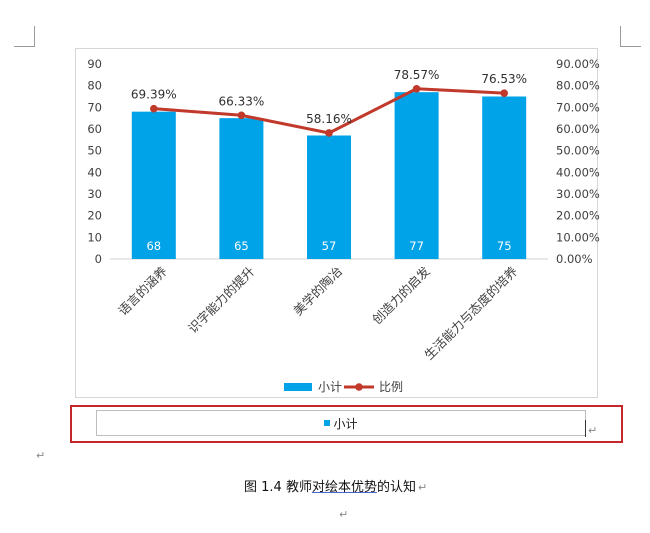 Image resolution: width=650 pixels, height=533 pixels. I want to click on bar-data-label: 65, so click(241, 246).